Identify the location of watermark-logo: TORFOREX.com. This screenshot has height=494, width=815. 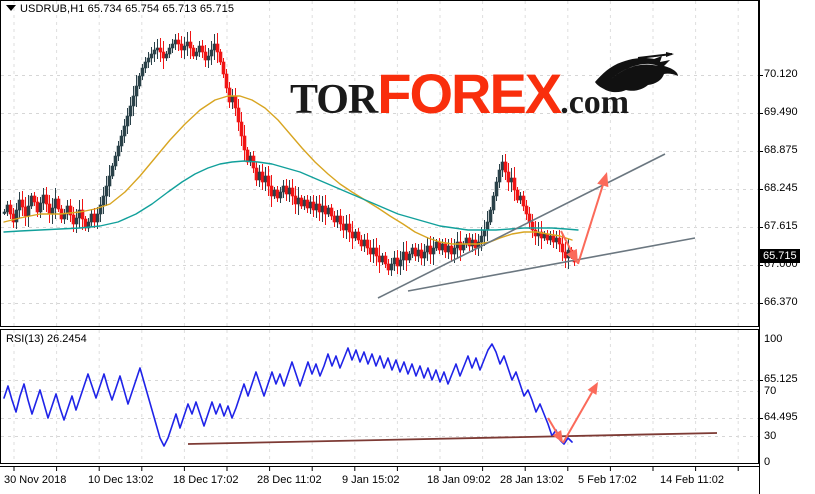
(459, 94).